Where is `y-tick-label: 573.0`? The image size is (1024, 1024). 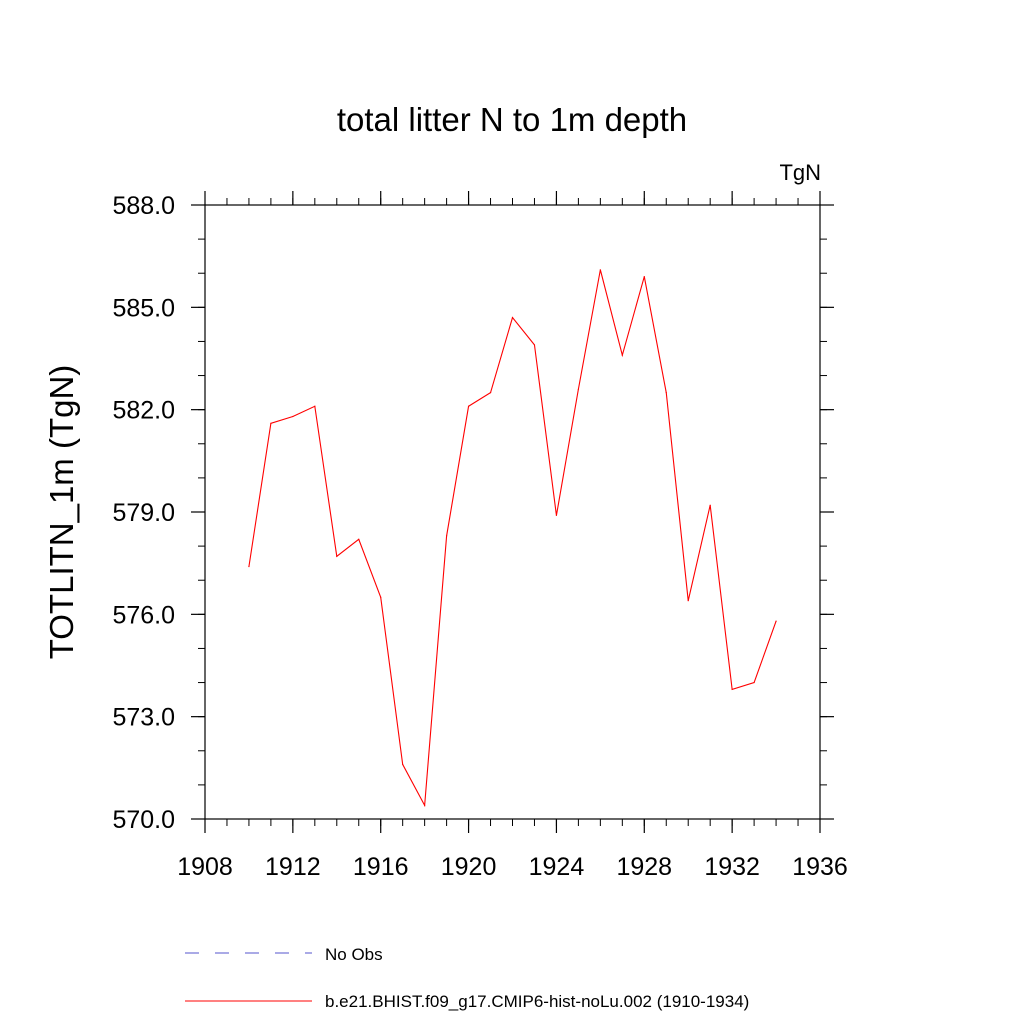
y-tick-label: 573.0 is located at coordinates (143, 718).